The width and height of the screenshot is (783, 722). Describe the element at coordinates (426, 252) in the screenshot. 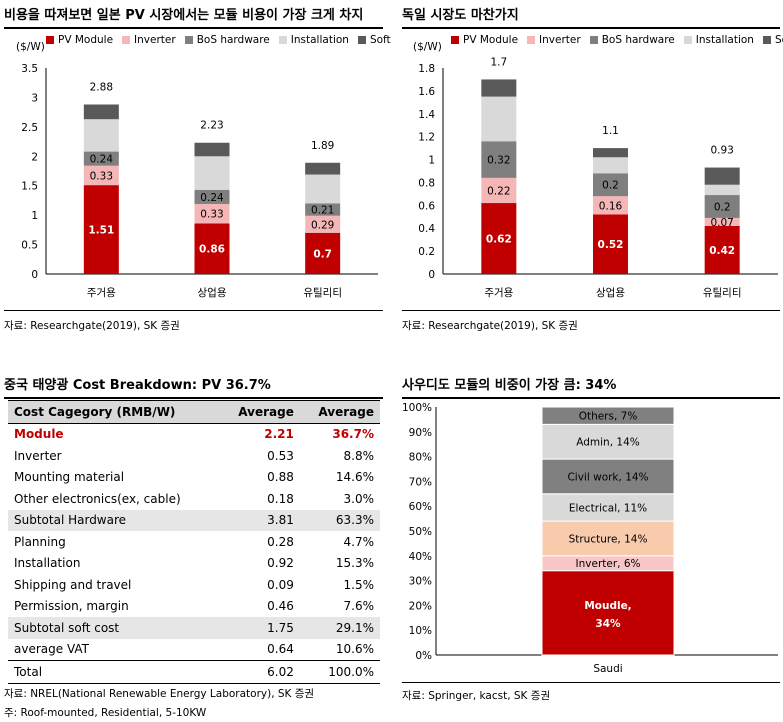

I see `germany-y-tick-label: 0.2` at that location.